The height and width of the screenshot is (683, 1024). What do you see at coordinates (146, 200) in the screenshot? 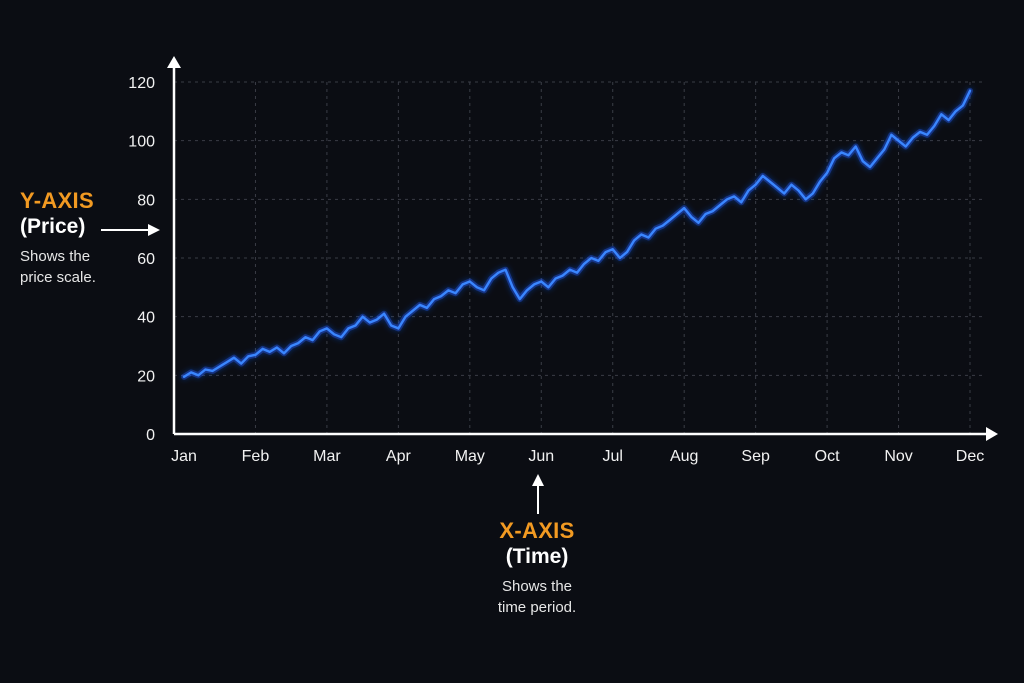
I see `y-tick-label-80: 80` at bounding box center [146, 200].